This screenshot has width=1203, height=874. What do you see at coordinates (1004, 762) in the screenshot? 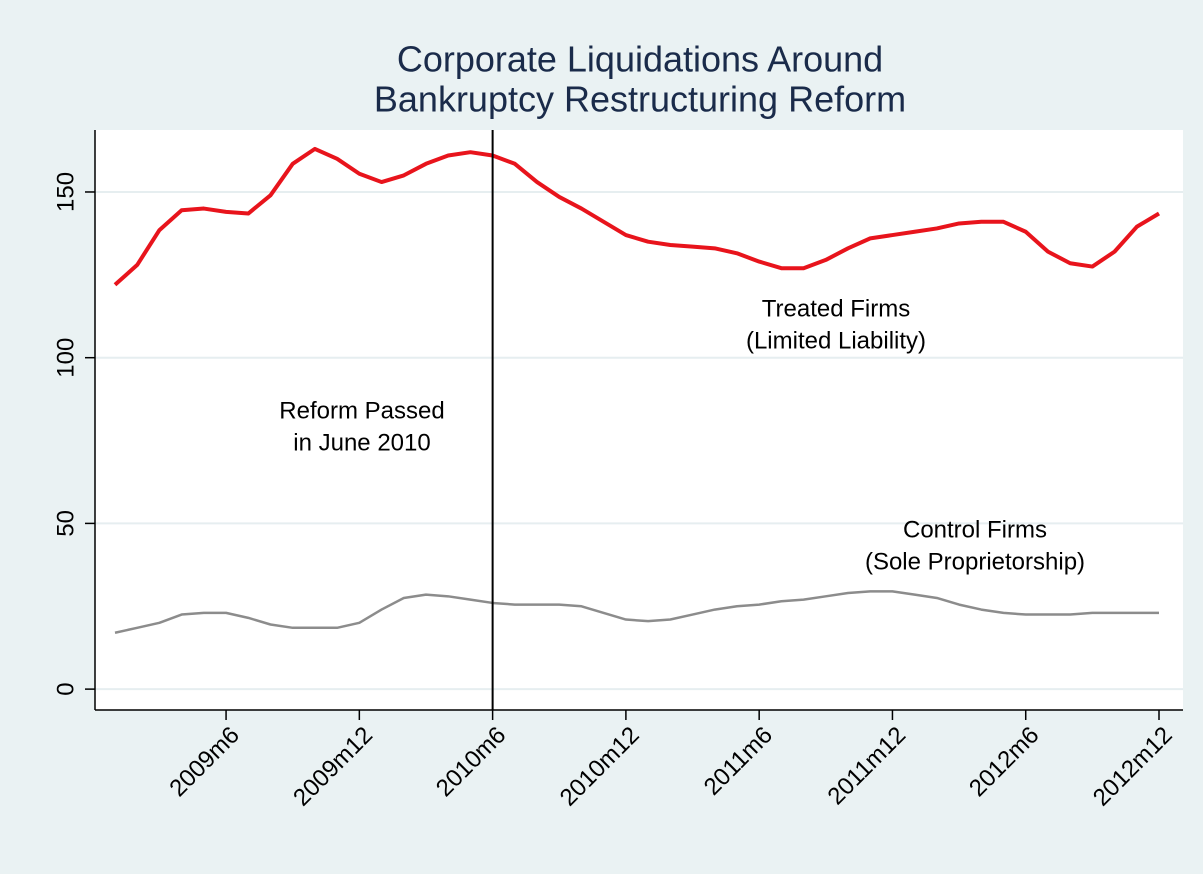
I see `x-tick-label: 2012m6` at bounding box center [1004, 762].